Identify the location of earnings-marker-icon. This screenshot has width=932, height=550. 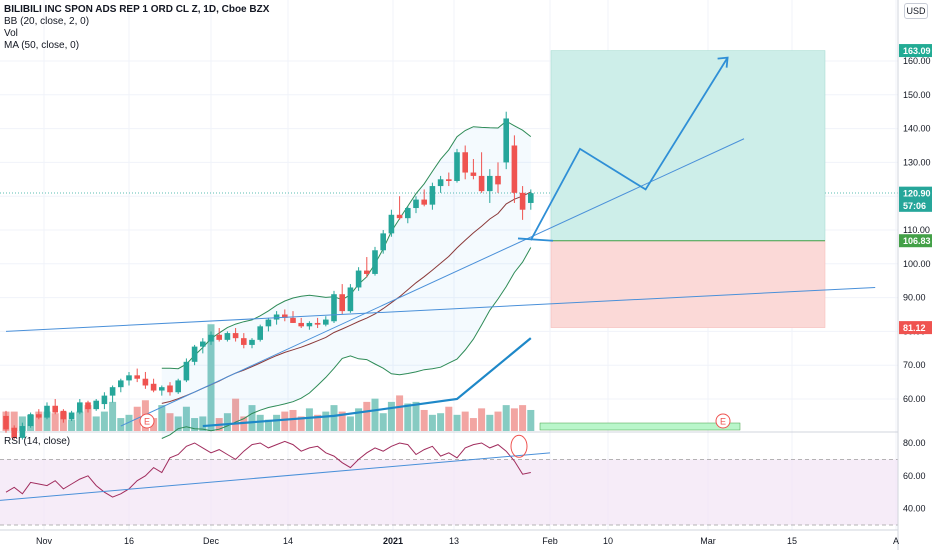
(723, 421).